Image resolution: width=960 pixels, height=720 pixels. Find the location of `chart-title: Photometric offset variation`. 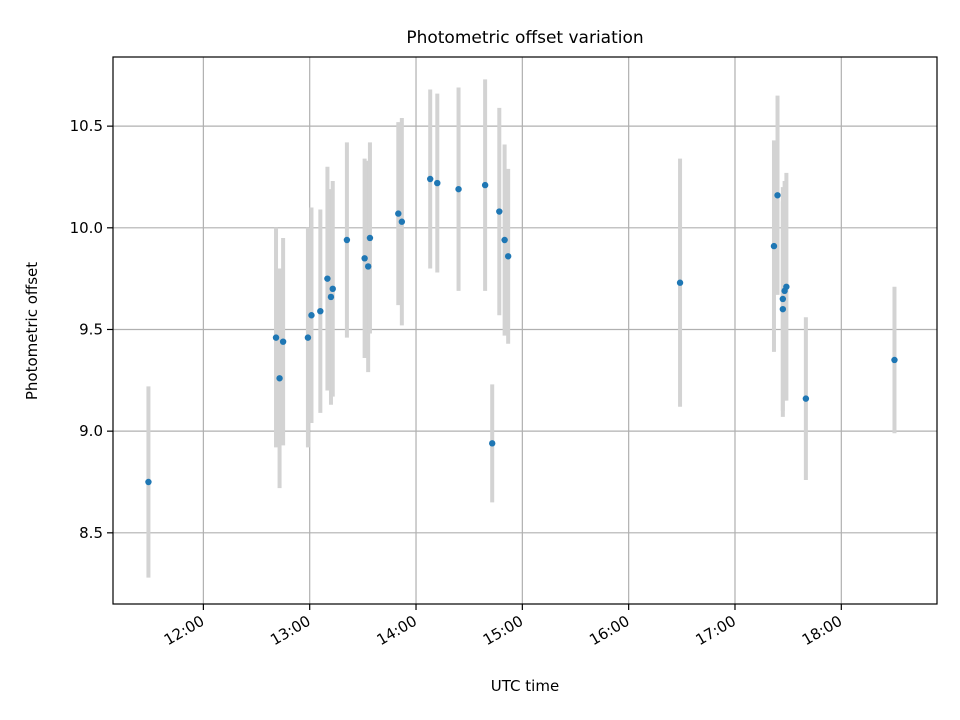

chart-title: Photometric offset variation is located at coordinates (524, 38).